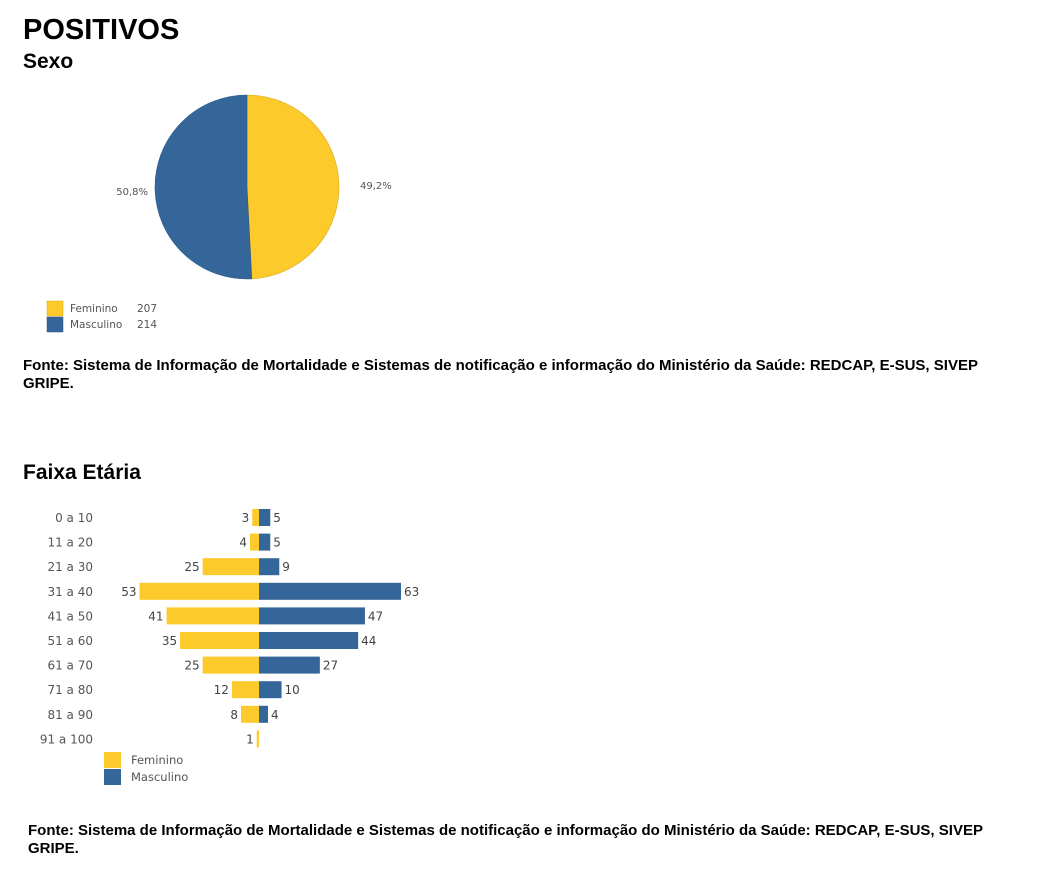  What do you see at coordinates (411, 592) in the screenshot?
I see `bar-value-masculino: 63` at bounding box center [411, 592].